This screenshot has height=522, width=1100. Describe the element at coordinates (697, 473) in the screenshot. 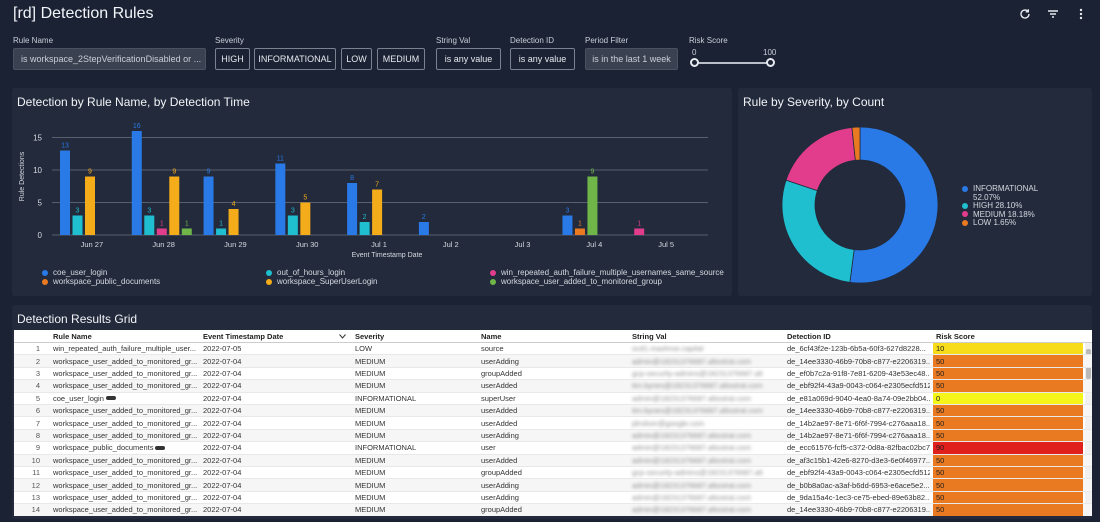

I see `table-cell: gcp-security-admins@18231376687.alt` at that location.